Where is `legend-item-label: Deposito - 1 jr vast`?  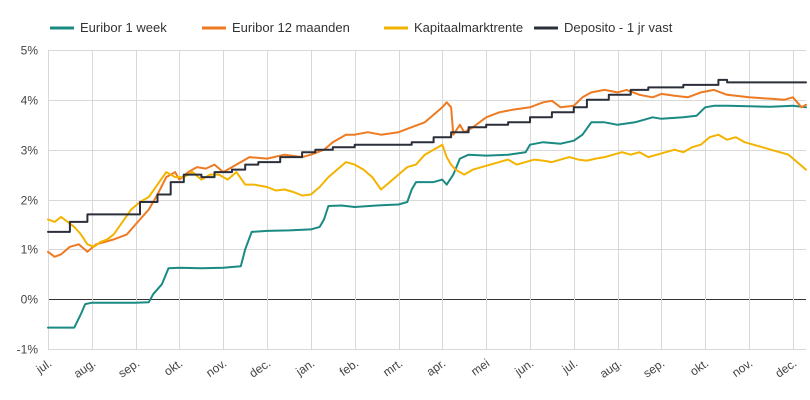
legend-item-label: Deposito - 1 jr vast is located at coordinates (618, 27).